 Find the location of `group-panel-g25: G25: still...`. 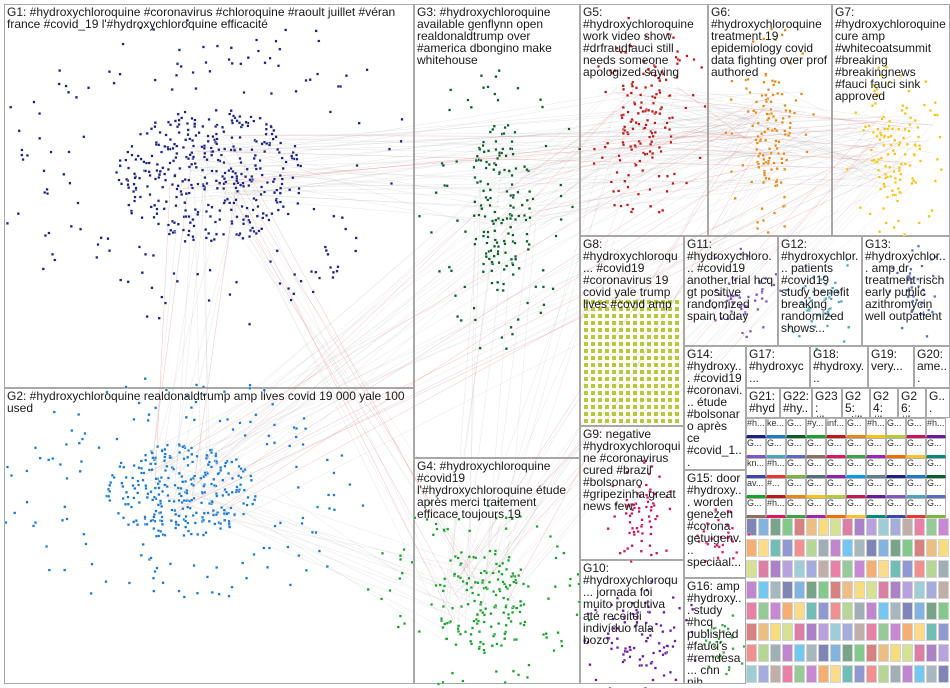

group-panel-g25: G25: still... is located at coordinates (856, 403).